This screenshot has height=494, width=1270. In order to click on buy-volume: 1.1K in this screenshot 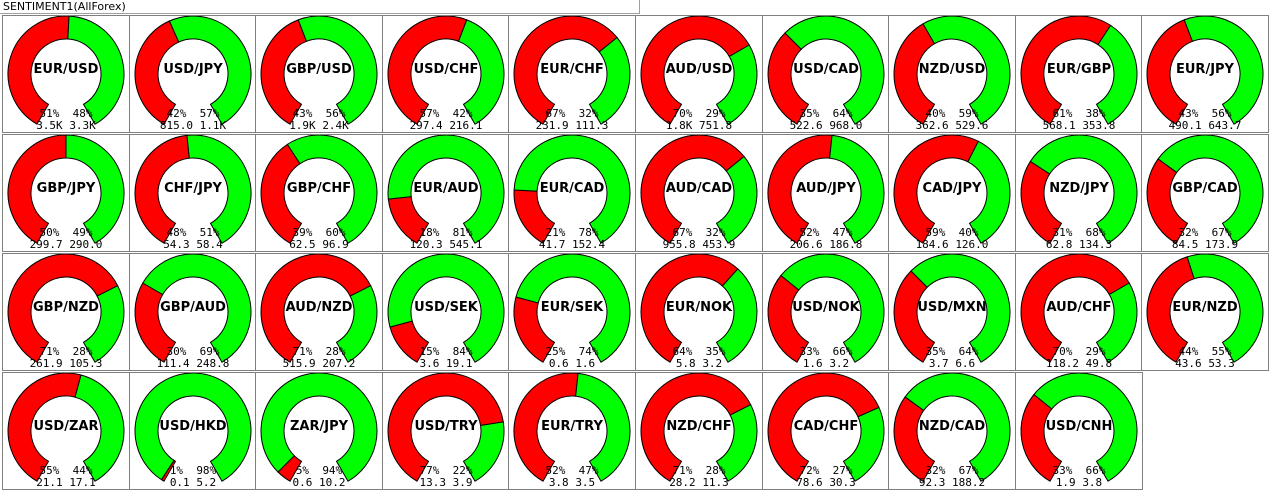, I will do `click(213, 125)`.